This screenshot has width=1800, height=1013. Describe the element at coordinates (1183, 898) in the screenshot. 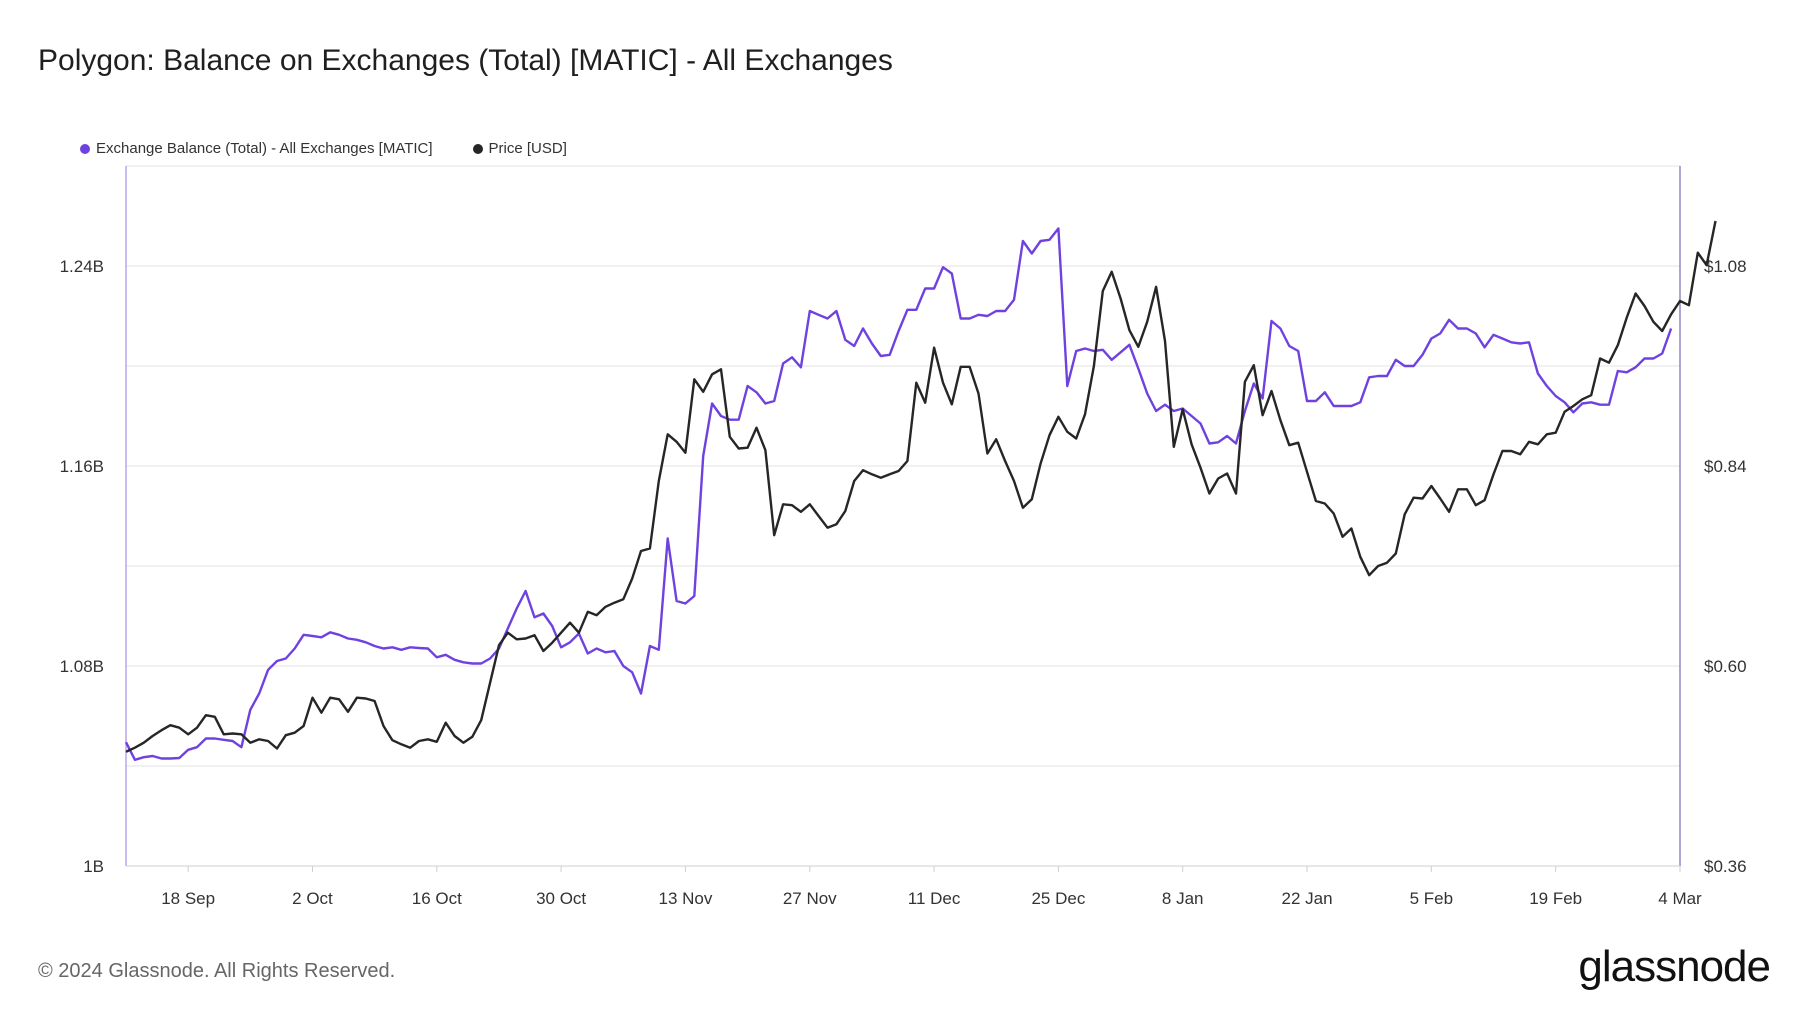

I see `x-tick-label-8: 8 Jan` at that location.